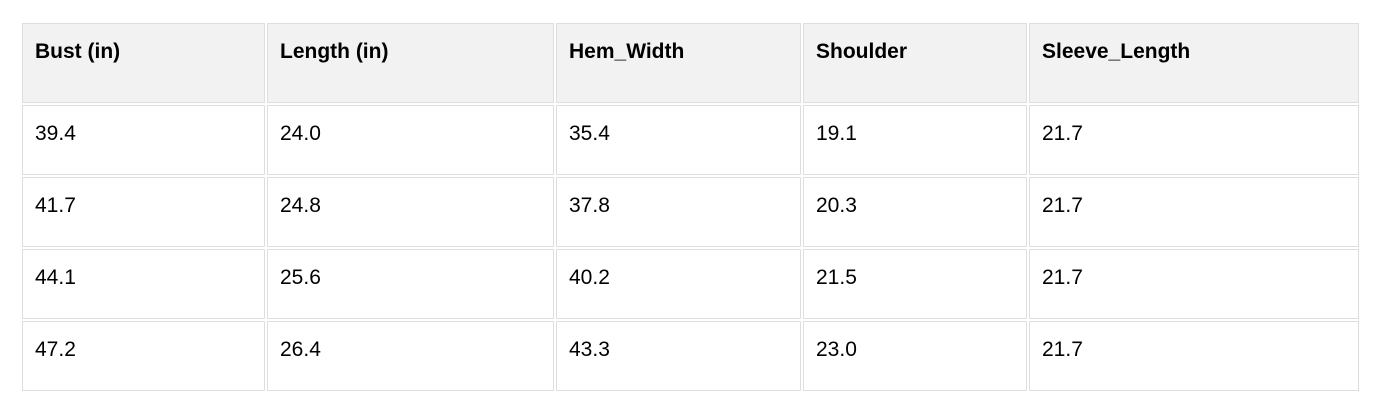 Image resolution: width=1381 pixels, height=413 pixels. I want to click on column-header-bust: Bust (in), so click(143, 63).